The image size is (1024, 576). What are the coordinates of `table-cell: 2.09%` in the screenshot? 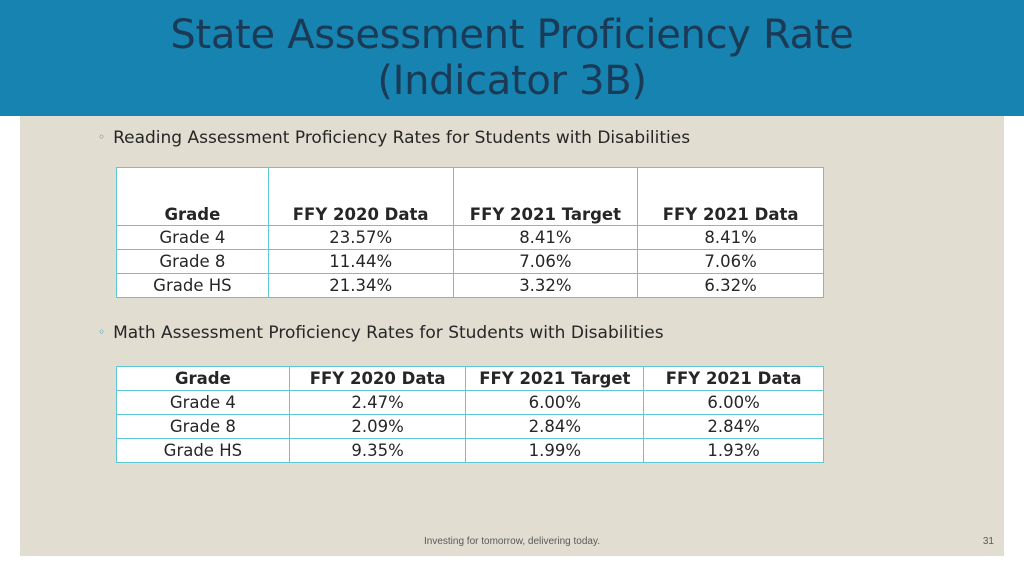 It's located at (377, 426).